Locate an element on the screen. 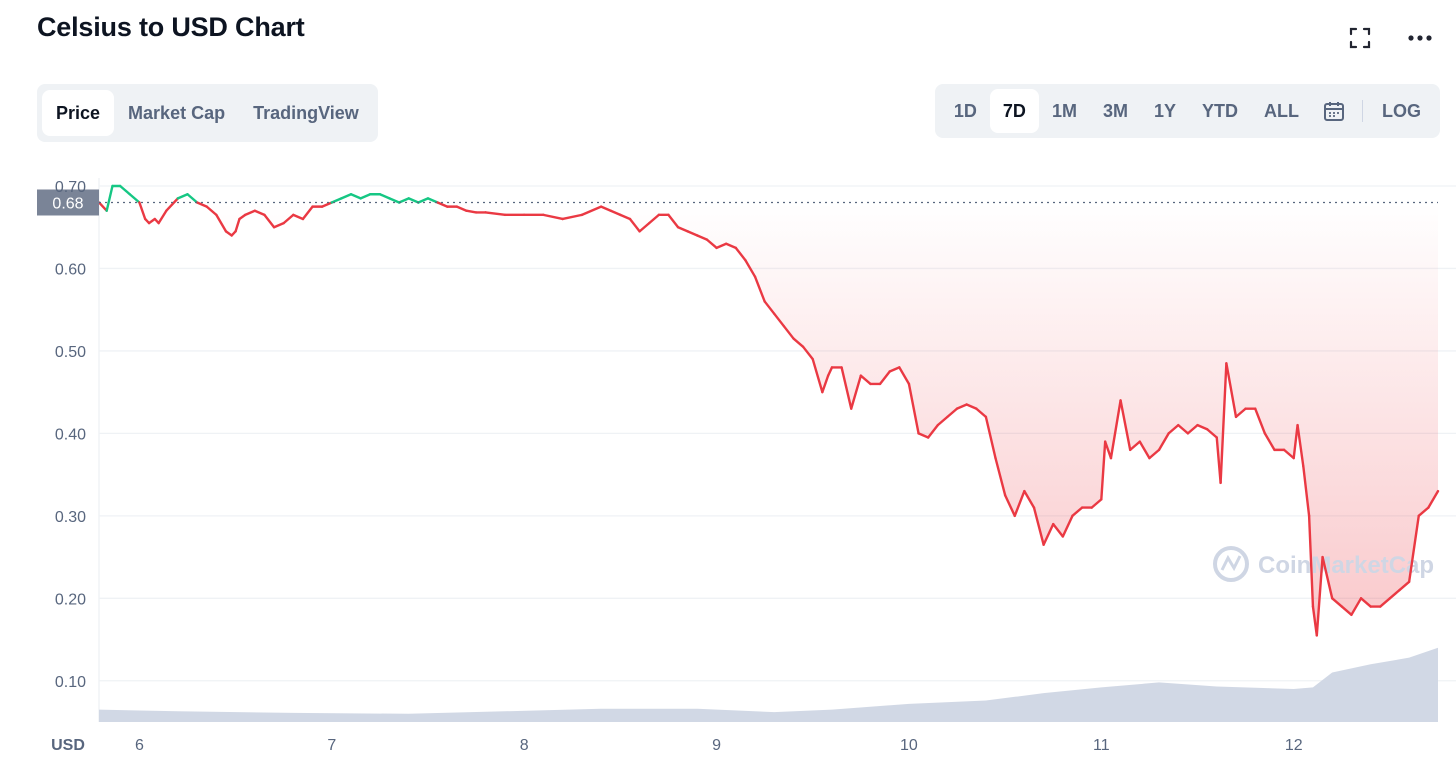 This screenshot has width=1456, height=760. tab-market-cap: Market Cap is located at coordinates (177, 112).